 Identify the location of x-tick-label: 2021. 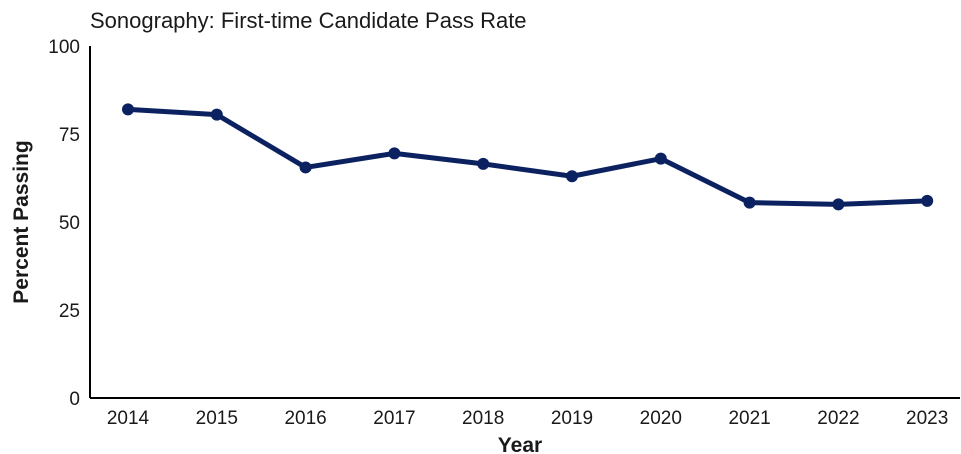
(749, 418).